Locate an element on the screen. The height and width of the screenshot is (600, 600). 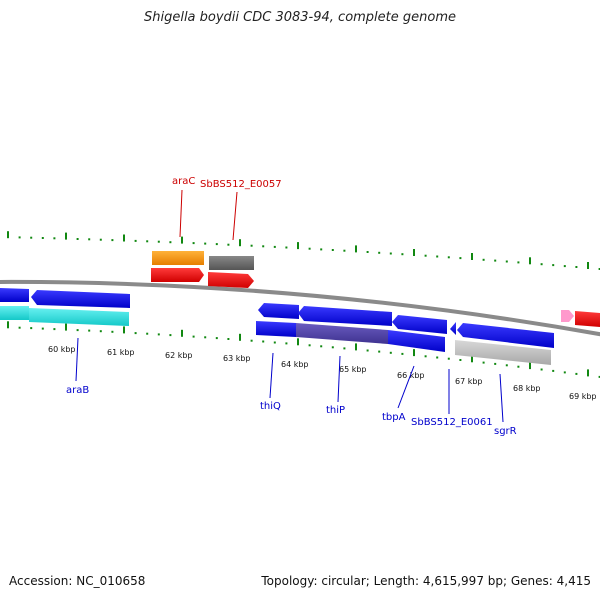
gene-label-thiq: thiQ is located at coordinates (270, 406).